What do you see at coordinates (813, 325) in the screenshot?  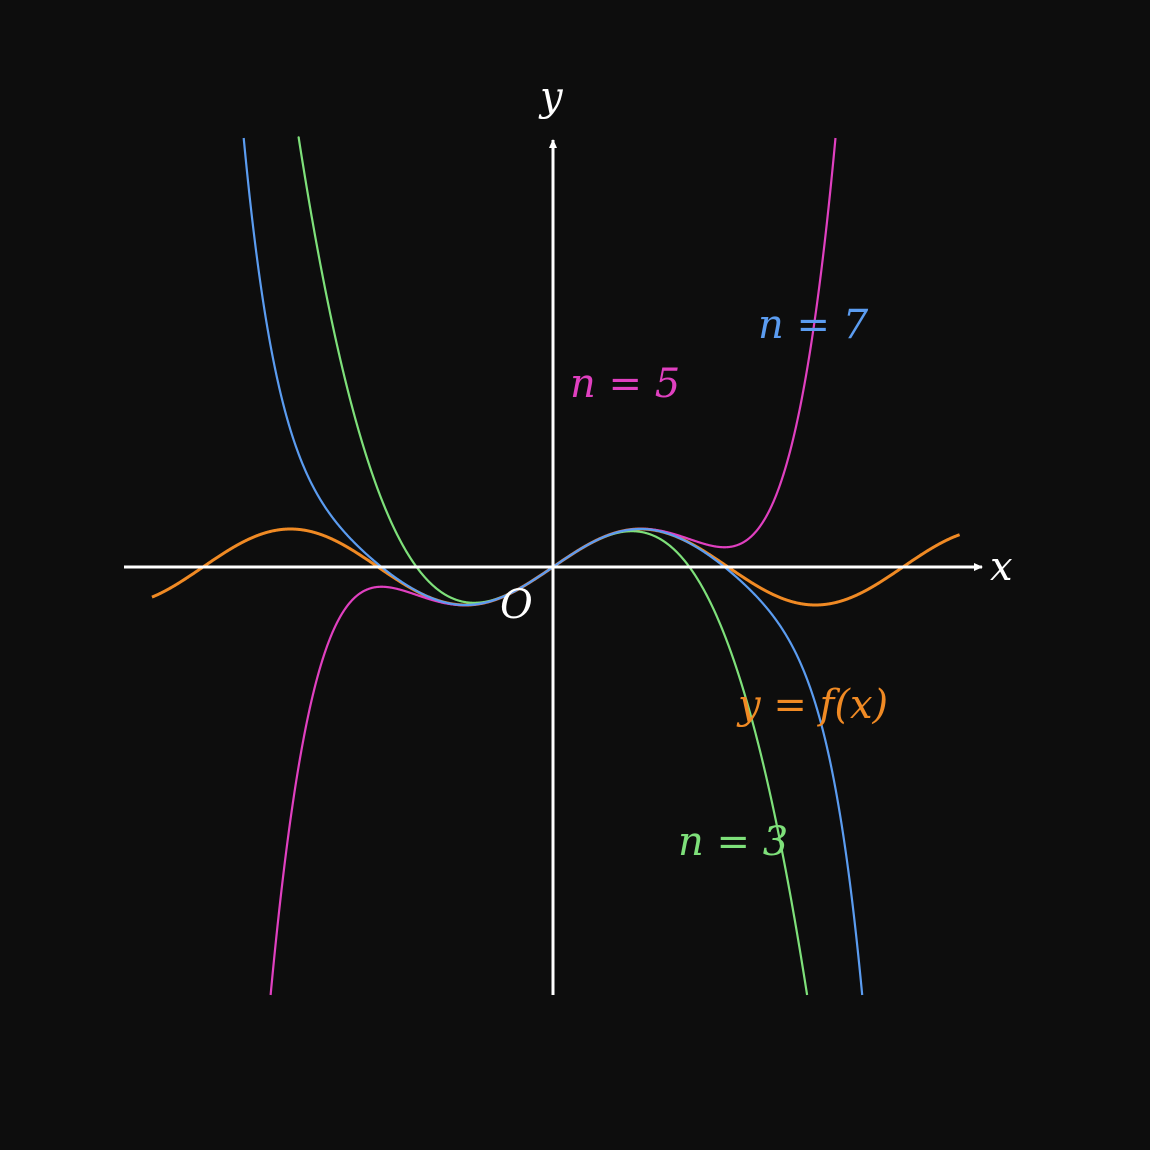 I see `series-label-n7: n = 7` at bounding box center [813, 325].